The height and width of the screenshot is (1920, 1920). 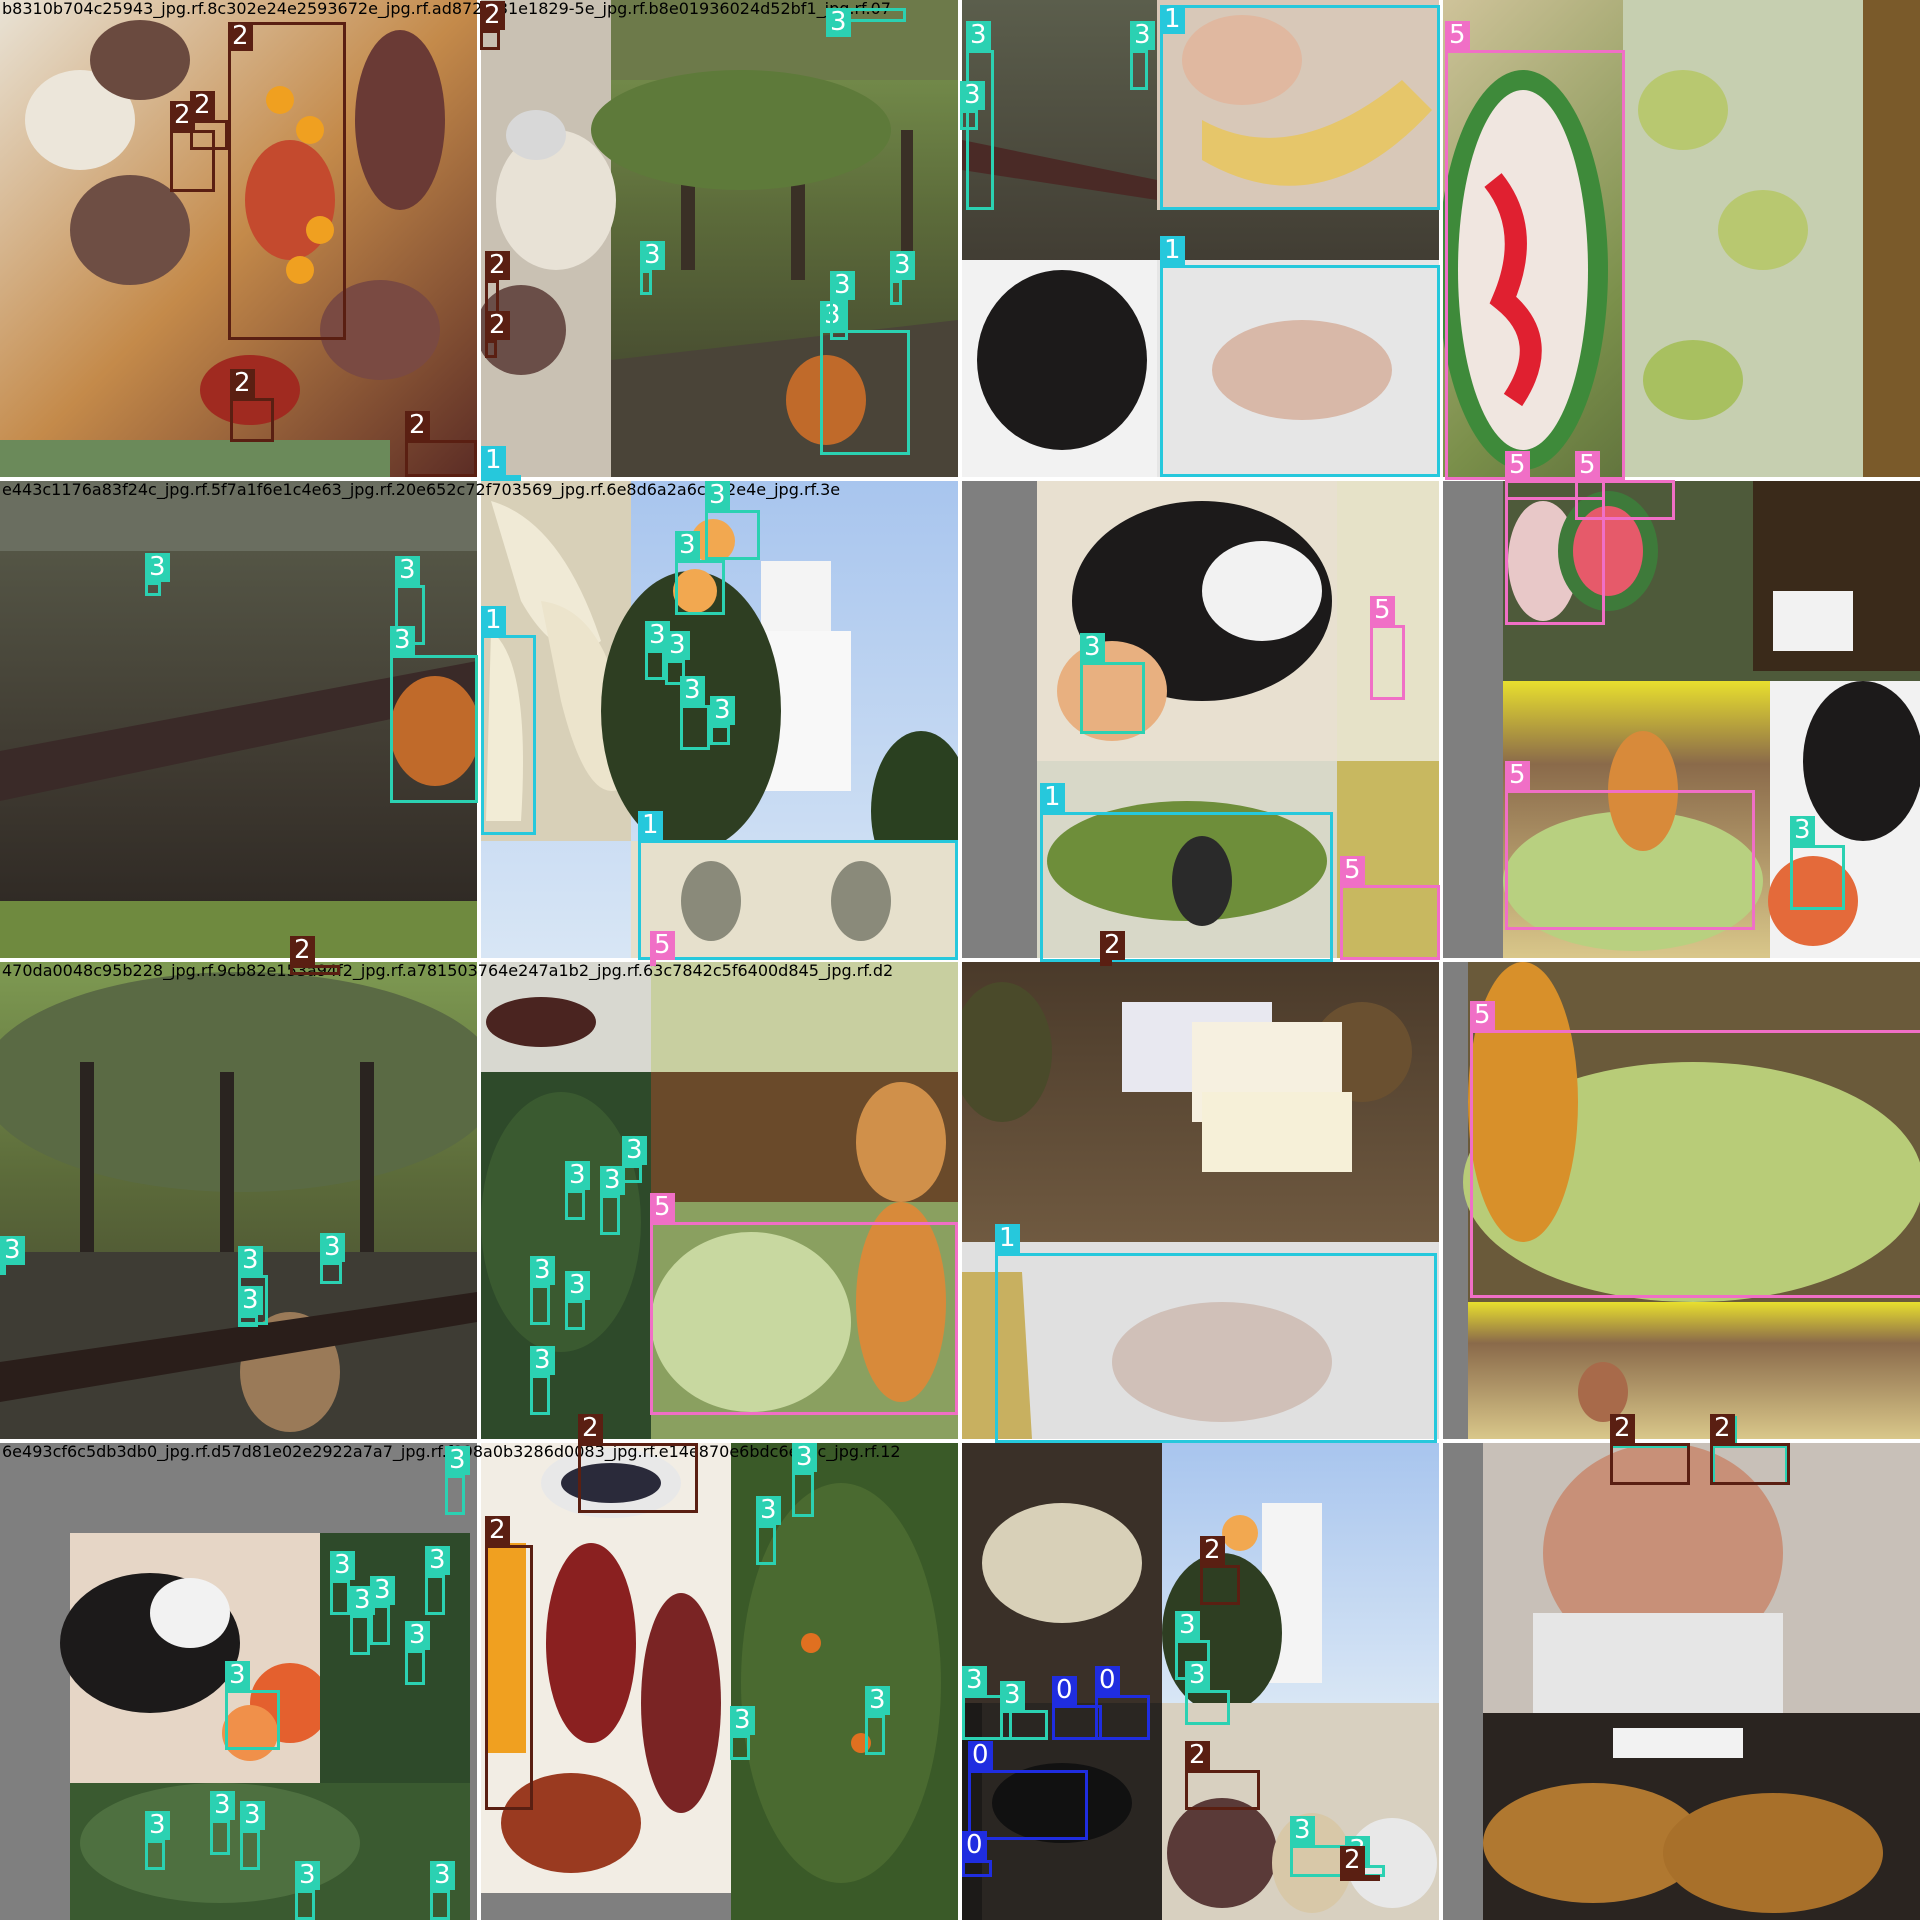 I want to click on photo-sausages-olives, so click(x=719, y=1681).